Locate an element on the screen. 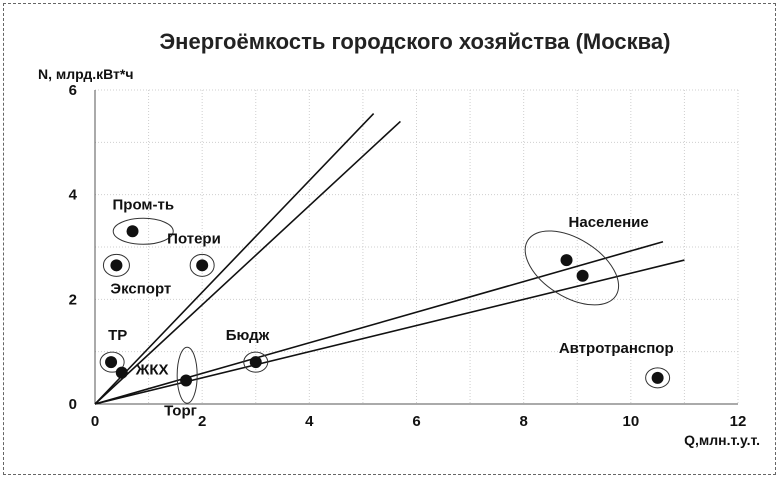 Image resolution: width=781 pixels, height=479 pixels. point-label: Потери is located at coordinates (194, 238).